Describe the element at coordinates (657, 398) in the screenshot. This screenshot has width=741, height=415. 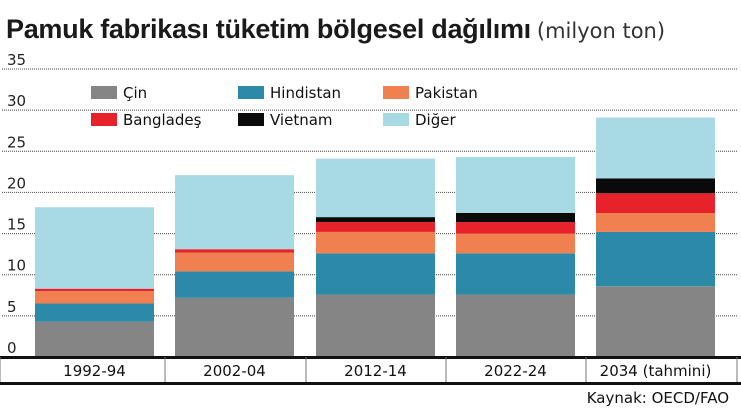
I see `source-note: Kaynak: OECD/FAO` at that location.